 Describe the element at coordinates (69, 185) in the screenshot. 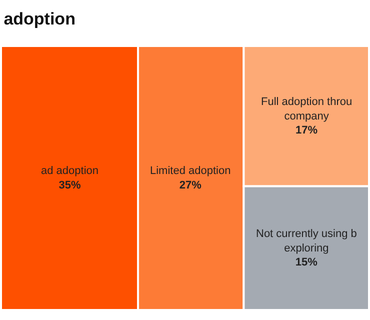

I see `data-label: 35%` at that location.